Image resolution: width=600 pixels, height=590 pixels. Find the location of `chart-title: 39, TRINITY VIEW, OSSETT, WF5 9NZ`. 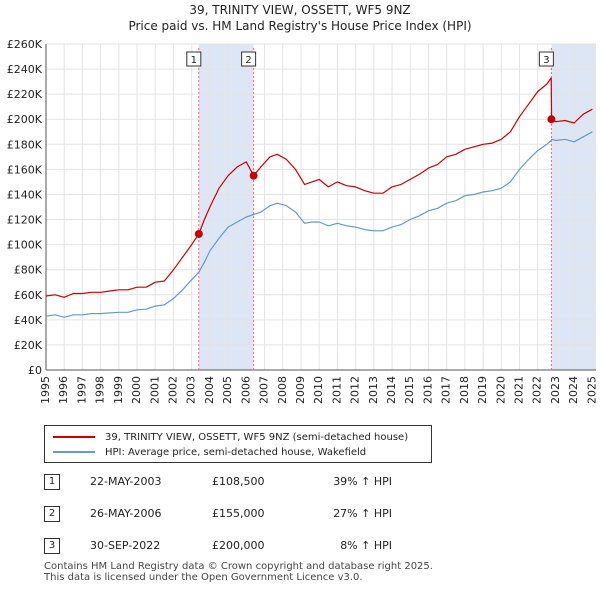

chart-title: 39, TRINITY VIEW, OSSETT, WF5 9NZ is located at coordinates (299, 10).